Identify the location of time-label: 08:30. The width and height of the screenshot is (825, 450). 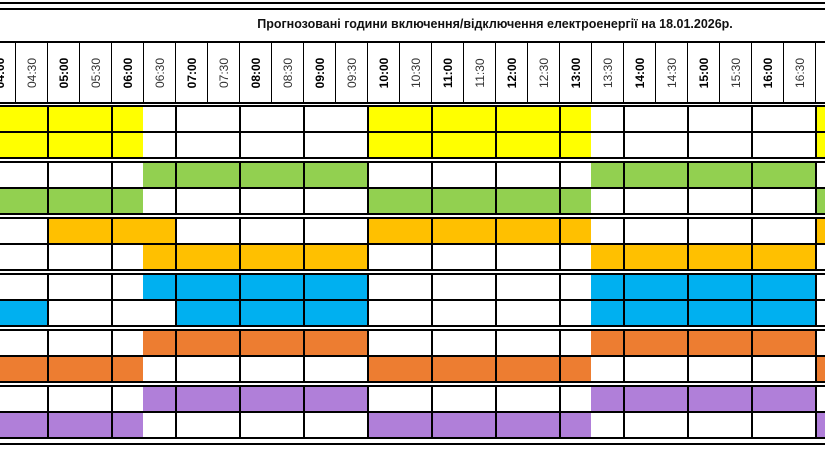
(287, 72).